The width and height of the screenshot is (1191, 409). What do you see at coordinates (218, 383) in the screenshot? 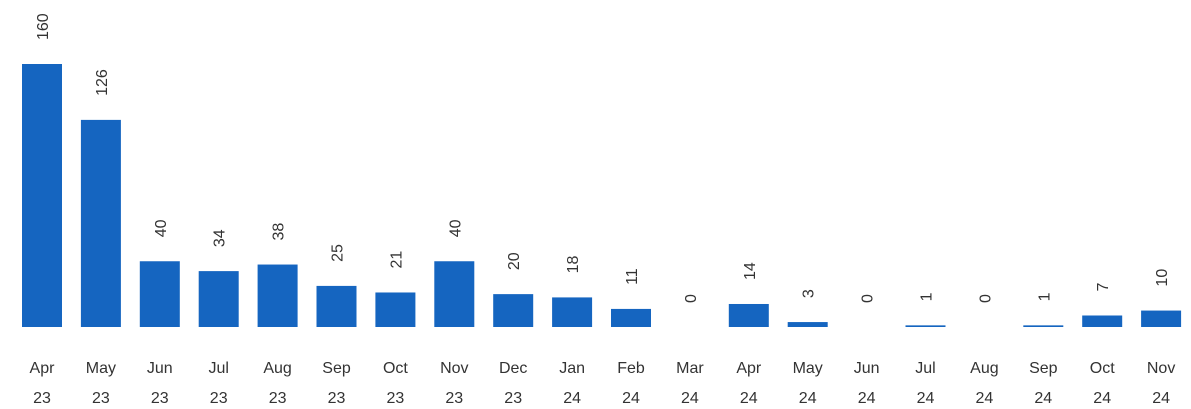
I see `x-tick-label: Jul 23` at bounding box center [218, 383].